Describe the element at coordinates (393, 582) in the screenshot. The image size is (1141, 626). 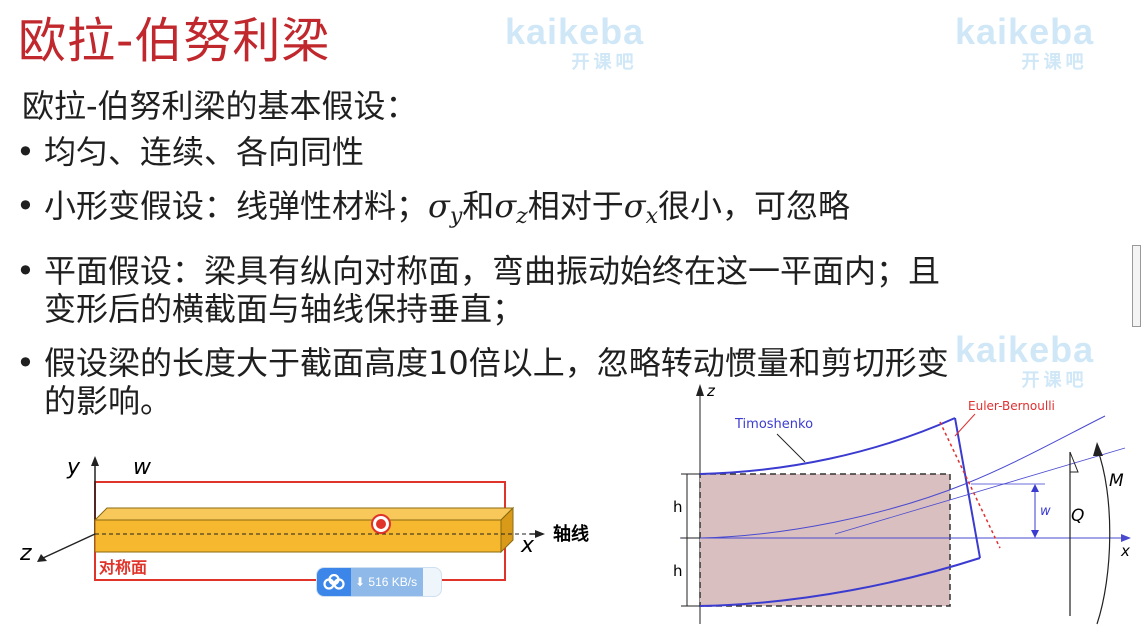
I see `download-speed-value: 516 KB/s` at that location.